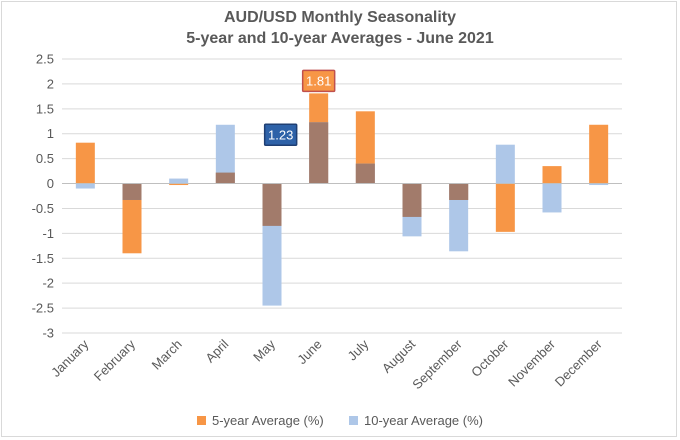 This screenshot has height=440, width=680. Describe the element at coordinates (48, 283) in the screenshot. I see `y-tick-label: -2` at that location.